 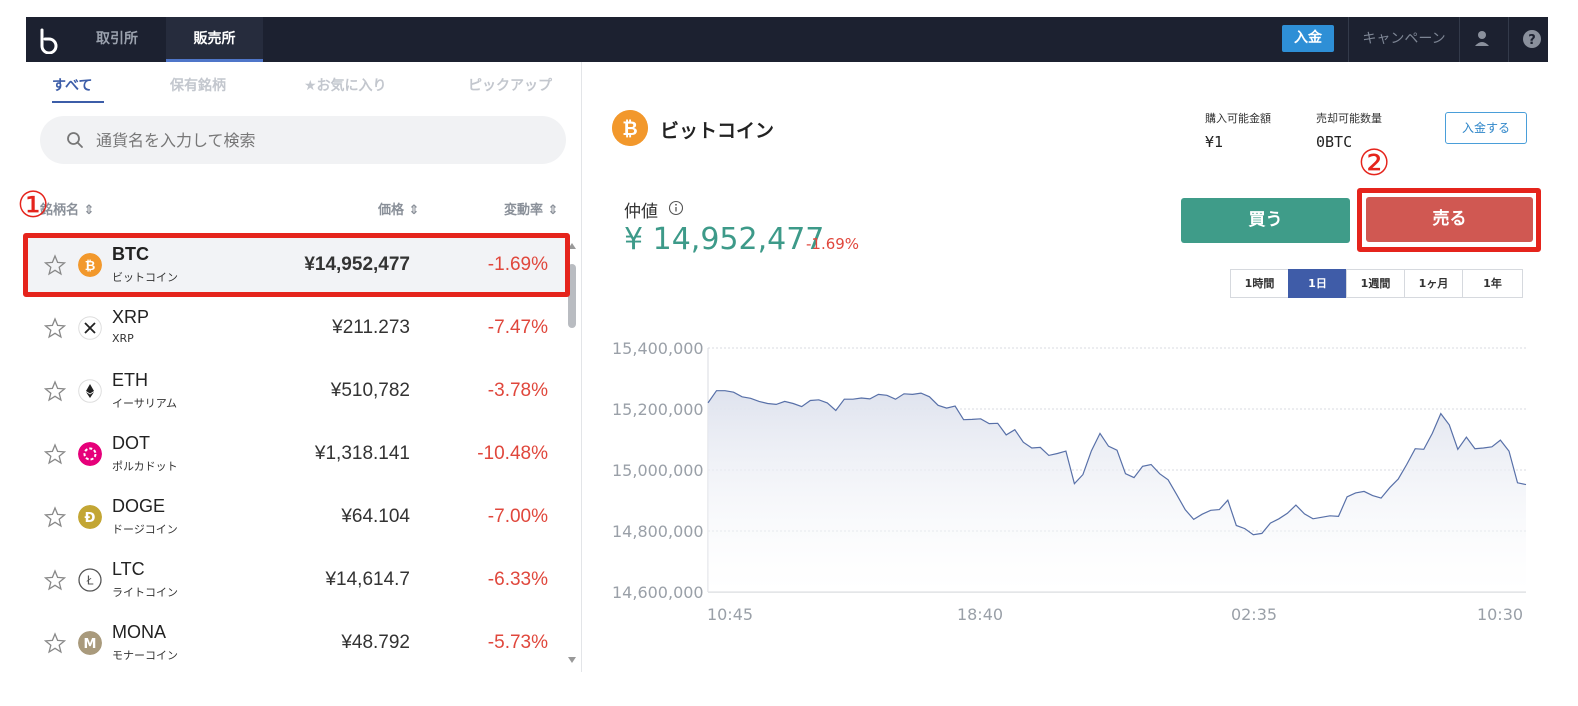 What do you see at coordinates (658, 470) in the screenshot?
I see `y-tick-label: 15,000,000` at bounding box center [658, 470].